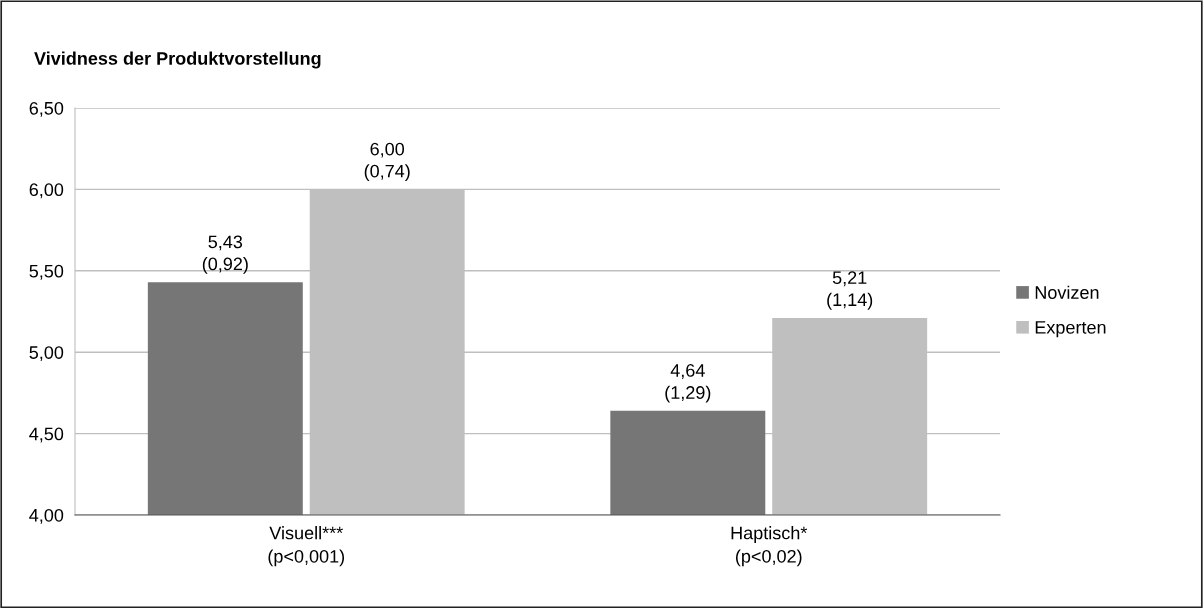 Image resolution: width=1203 pixels, height=608 pixels. Describe the element at coordinates (688, 383) in the screenshot. I see `data-label: 4,64 (1,29)` at that location.